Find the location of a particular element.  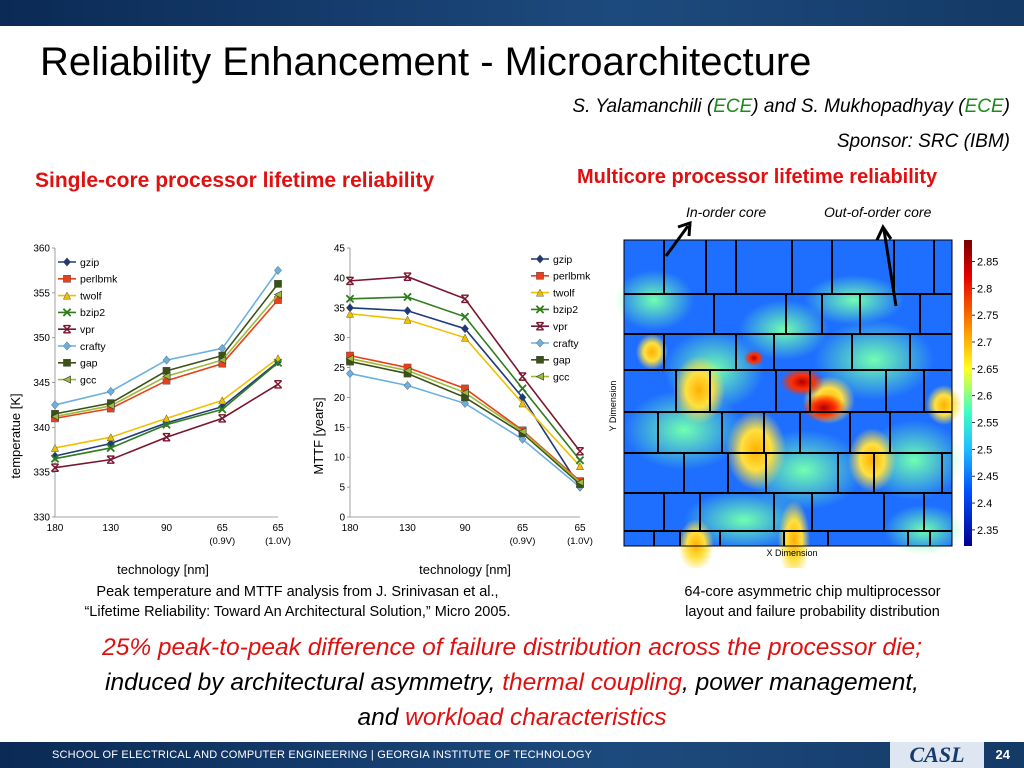

right-caption-line-1: 64-core asymmetric chip multiprocessor is located at coordinates (812, 592).